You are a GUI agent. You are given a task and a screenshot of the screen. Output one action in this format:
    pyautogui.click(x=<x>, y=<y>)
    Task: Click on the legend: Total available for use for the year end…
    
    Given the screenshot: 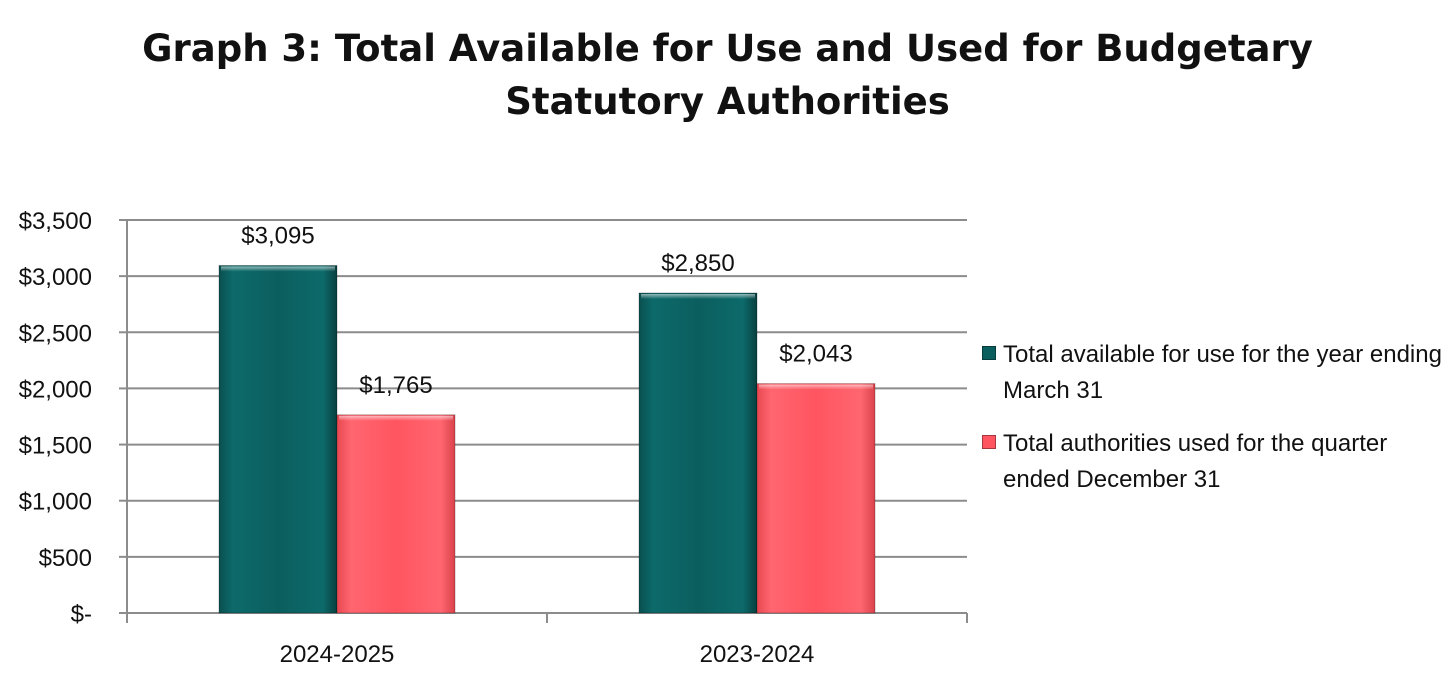 What is the action you would take?
    pyautogui.click(x=1212, y=426)
    